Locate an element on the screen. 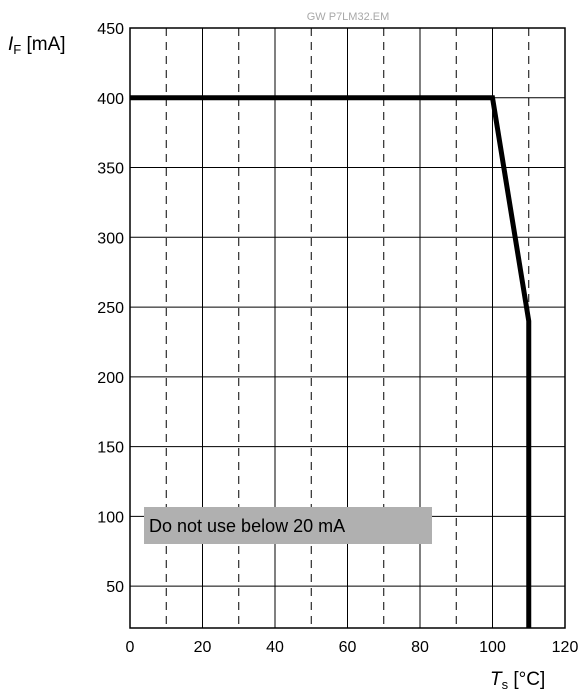  annotation: Do not use below 20 mA is located at coordinates (288, 525).